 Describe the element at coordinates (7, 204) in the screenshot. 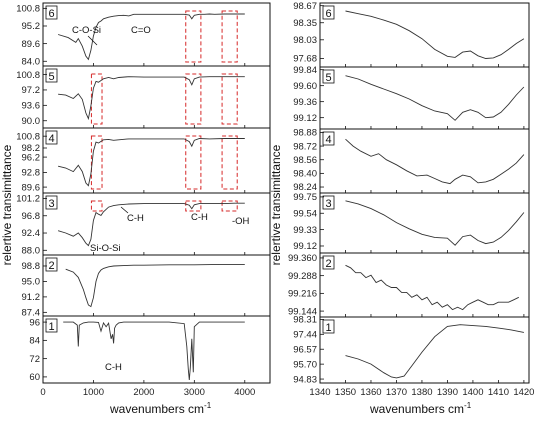

I see `y-axis-label: relertive transimittance` at that location.